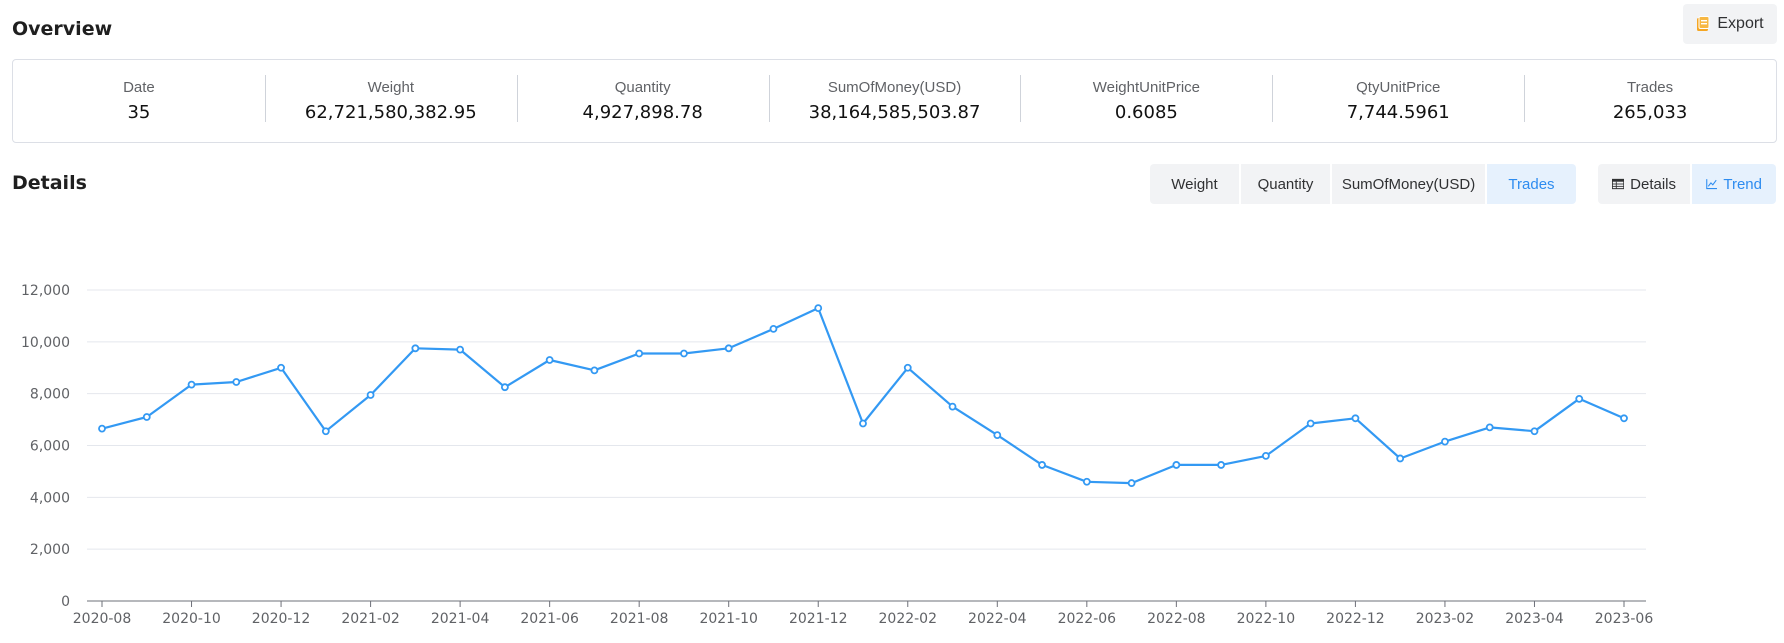  I want to click on export-button: Export, so click(1730, 24).